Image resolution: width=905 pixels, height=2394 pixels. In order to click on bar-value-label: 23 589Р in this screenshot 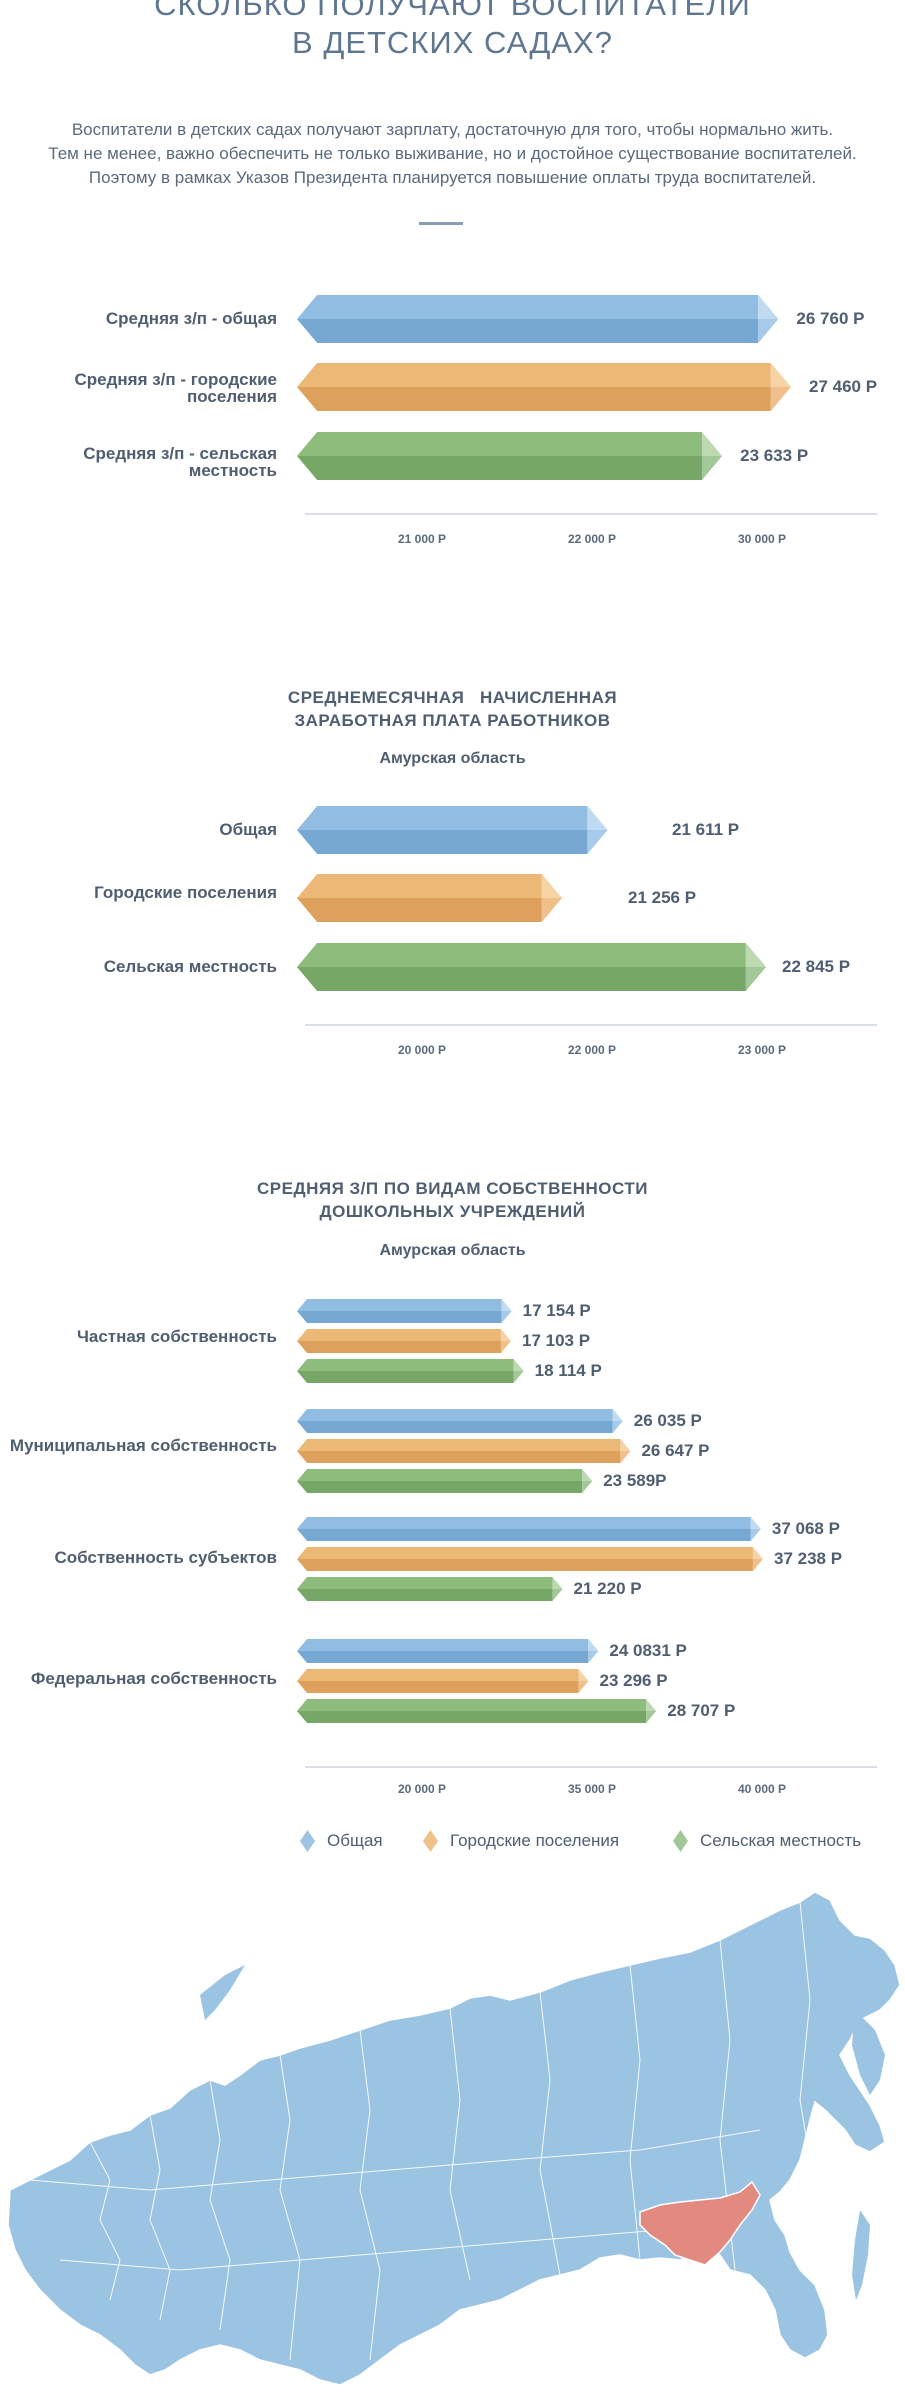, I will do `click(635, 1480)`.